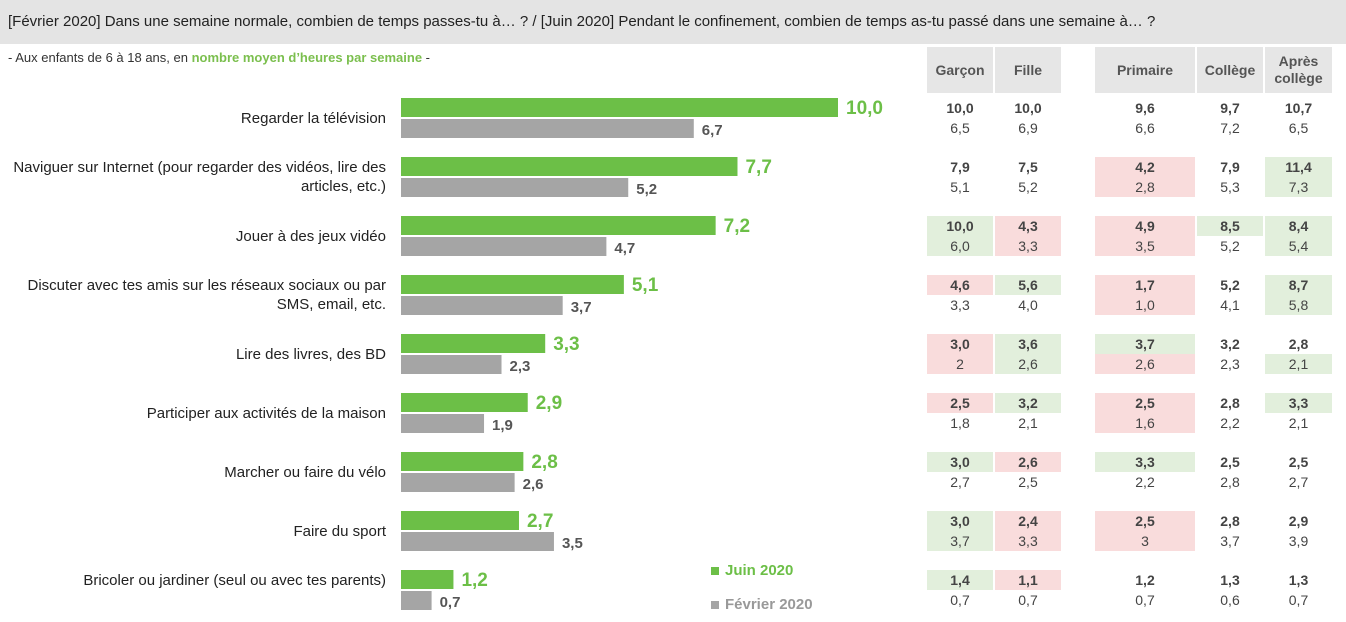  I want to click on legend-fevrier: Février 2020, so click(762, 604).